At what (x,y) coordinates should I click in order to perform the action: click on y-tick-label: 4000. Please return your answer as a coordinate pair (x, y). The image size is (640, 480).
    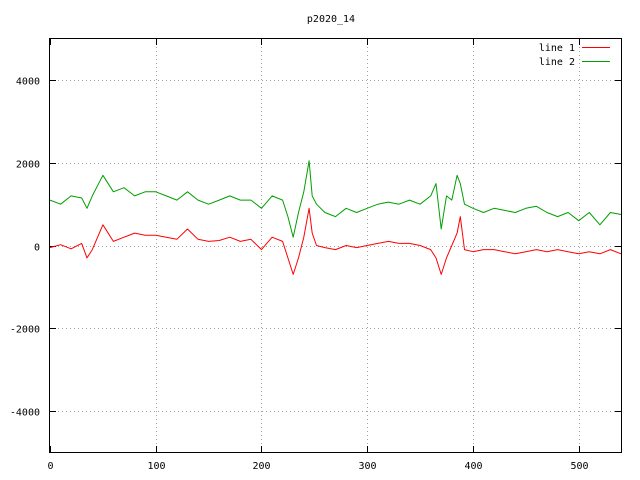
    Looking at the image, I should click on (28, 82).